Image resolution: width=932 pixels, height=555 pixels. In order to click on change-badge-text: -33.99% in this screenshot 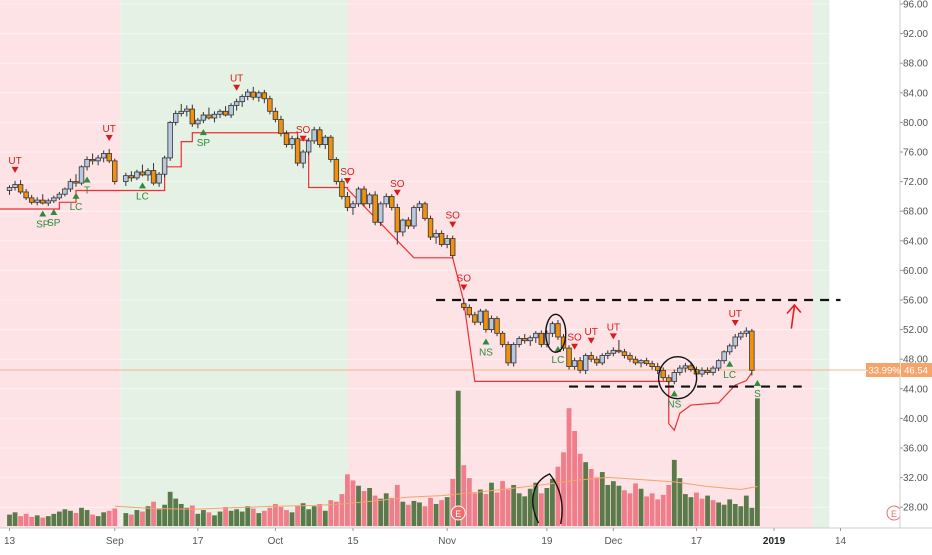, I will do `click(883, 371)`.